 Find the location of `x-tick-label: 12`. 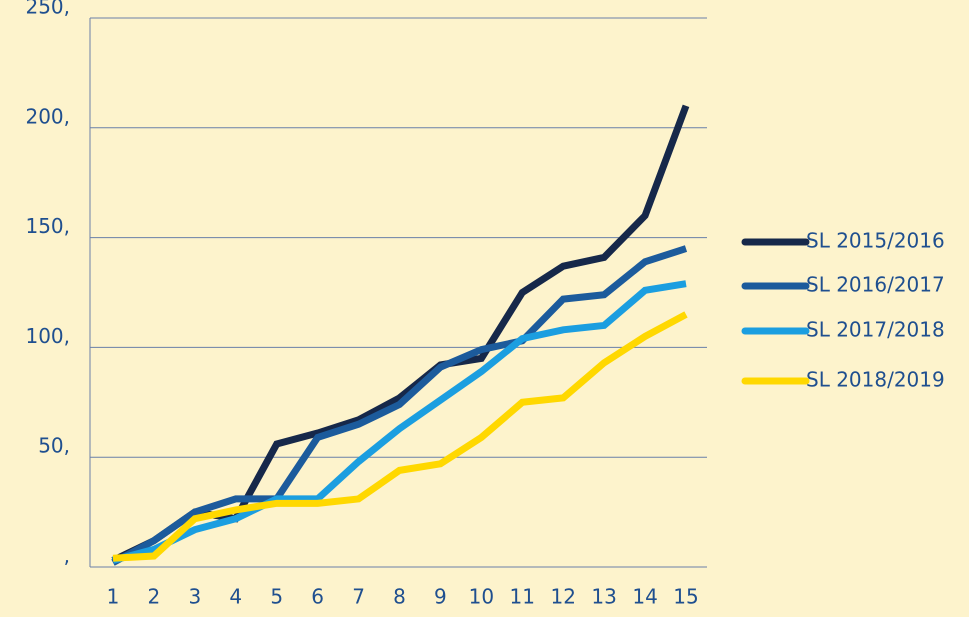

x-tick-label: 12 is located at coordinates (562, 597).